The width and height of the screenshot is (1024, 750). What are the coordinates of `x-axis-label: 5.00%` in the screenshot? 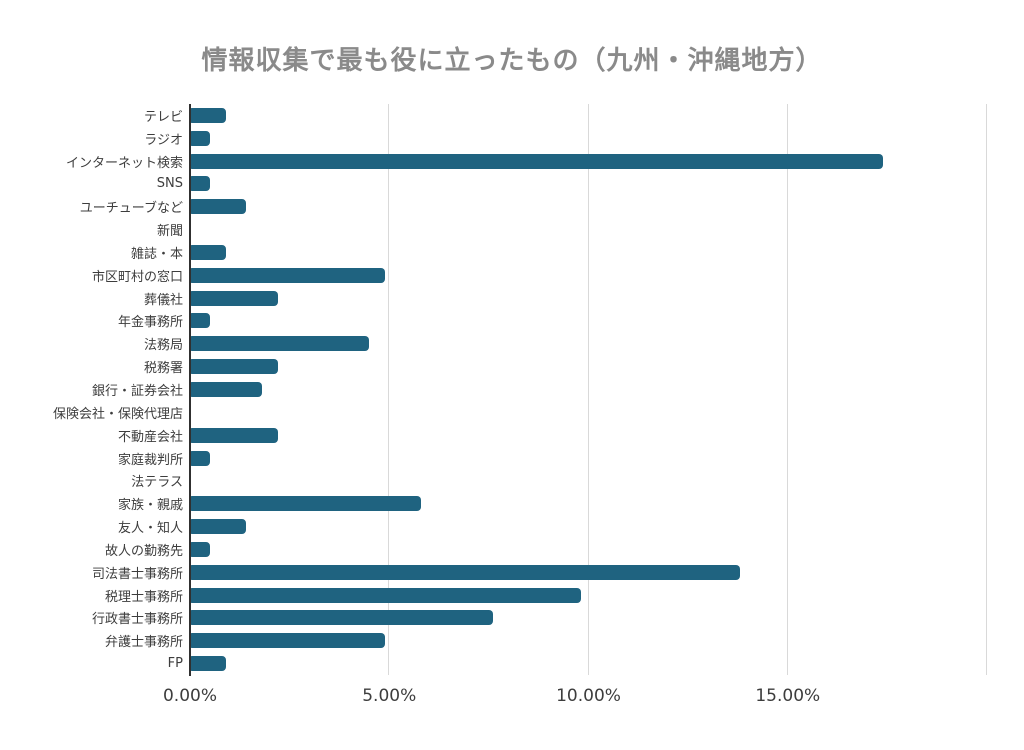 It's located at (389, 696).